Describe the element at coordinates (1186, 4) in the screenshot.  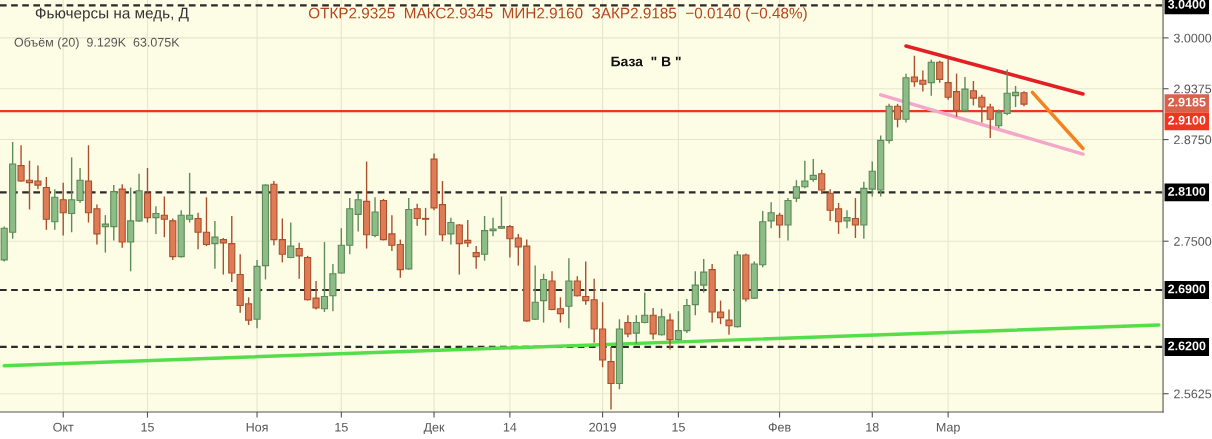
I see `ref-line-label: 3.0400` at that location.